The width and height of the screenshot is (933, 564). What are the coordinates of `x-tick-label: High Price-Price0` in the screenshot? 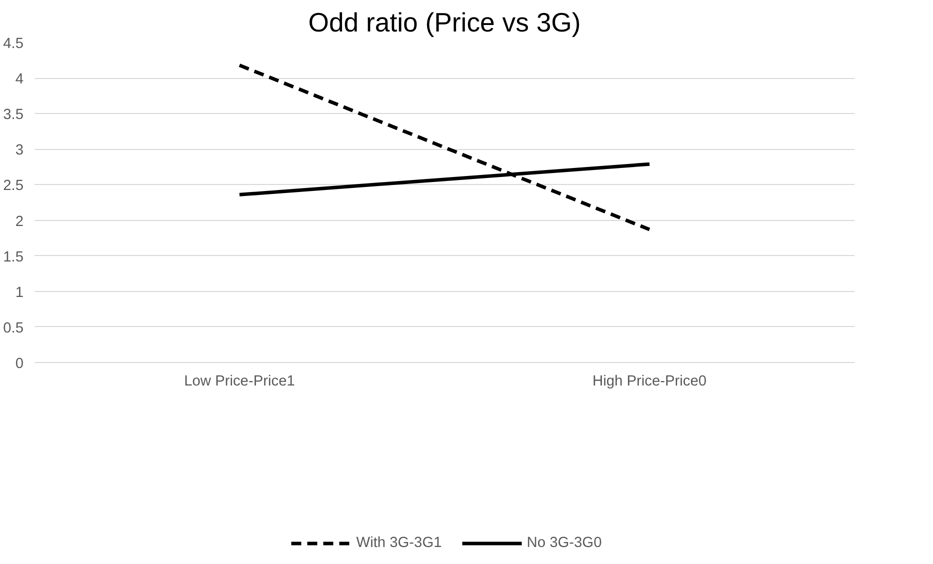 It's located at (649, 382).